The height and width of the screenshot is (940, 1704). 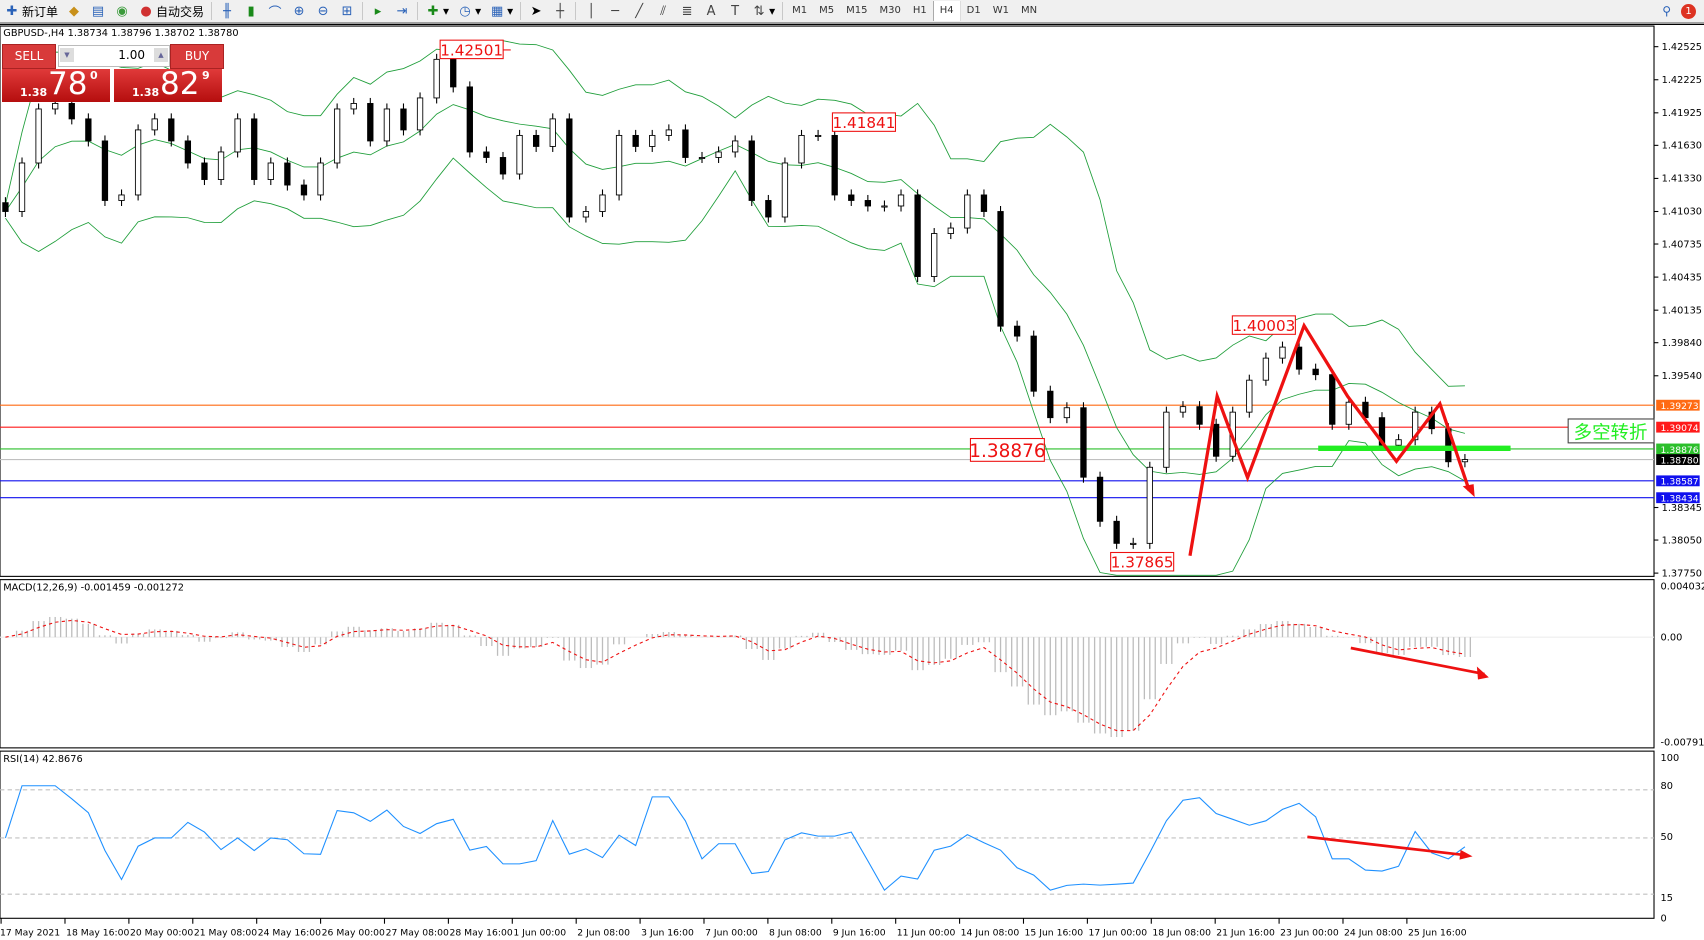 I want to click on auto-scroll-button: ▸, so click(x=378, y=11).